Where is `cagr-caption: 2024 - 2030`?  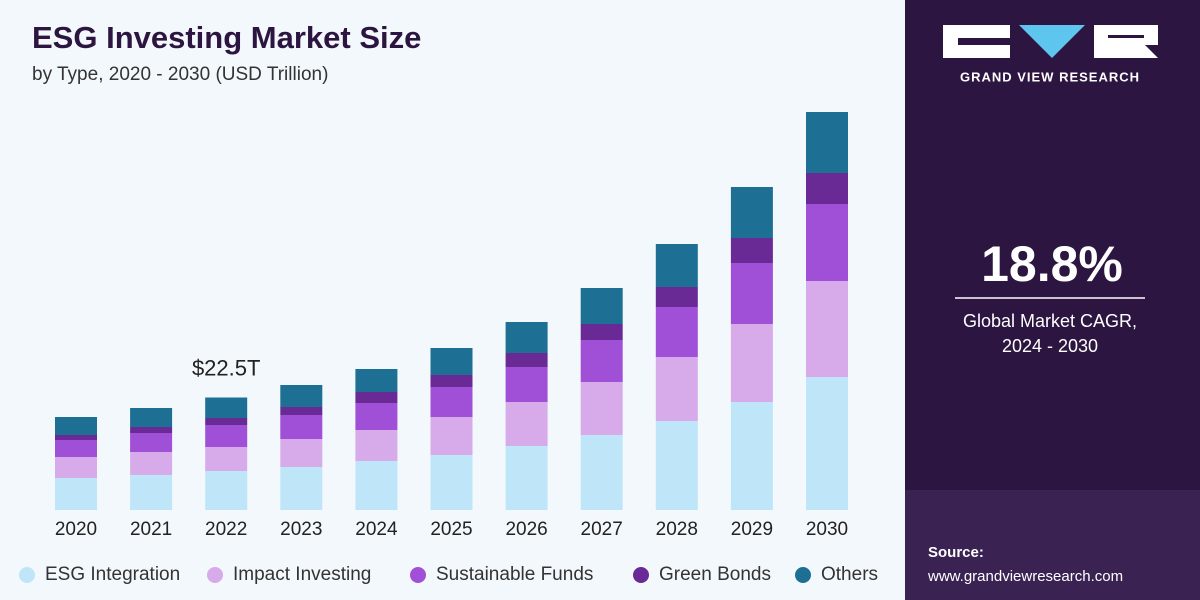
cagr-caption: 2024 - 2030 is located at coordinates (1050, 346).